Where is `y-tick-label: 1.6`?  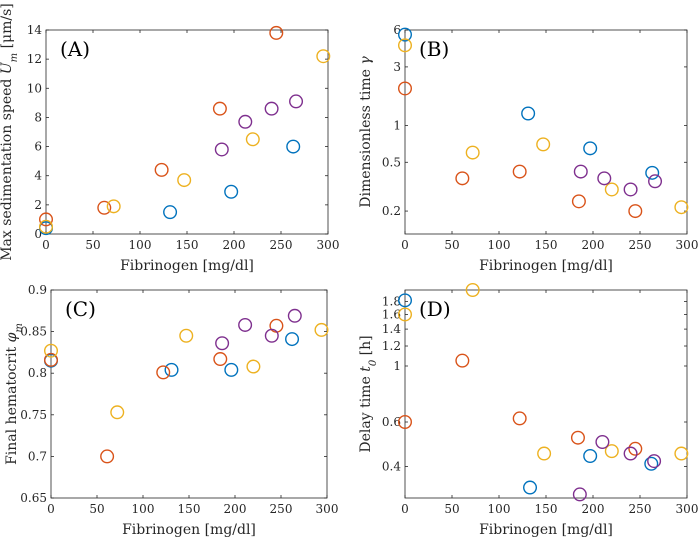 y-tick-label: 1.6 is located at coordinates (391, 314).